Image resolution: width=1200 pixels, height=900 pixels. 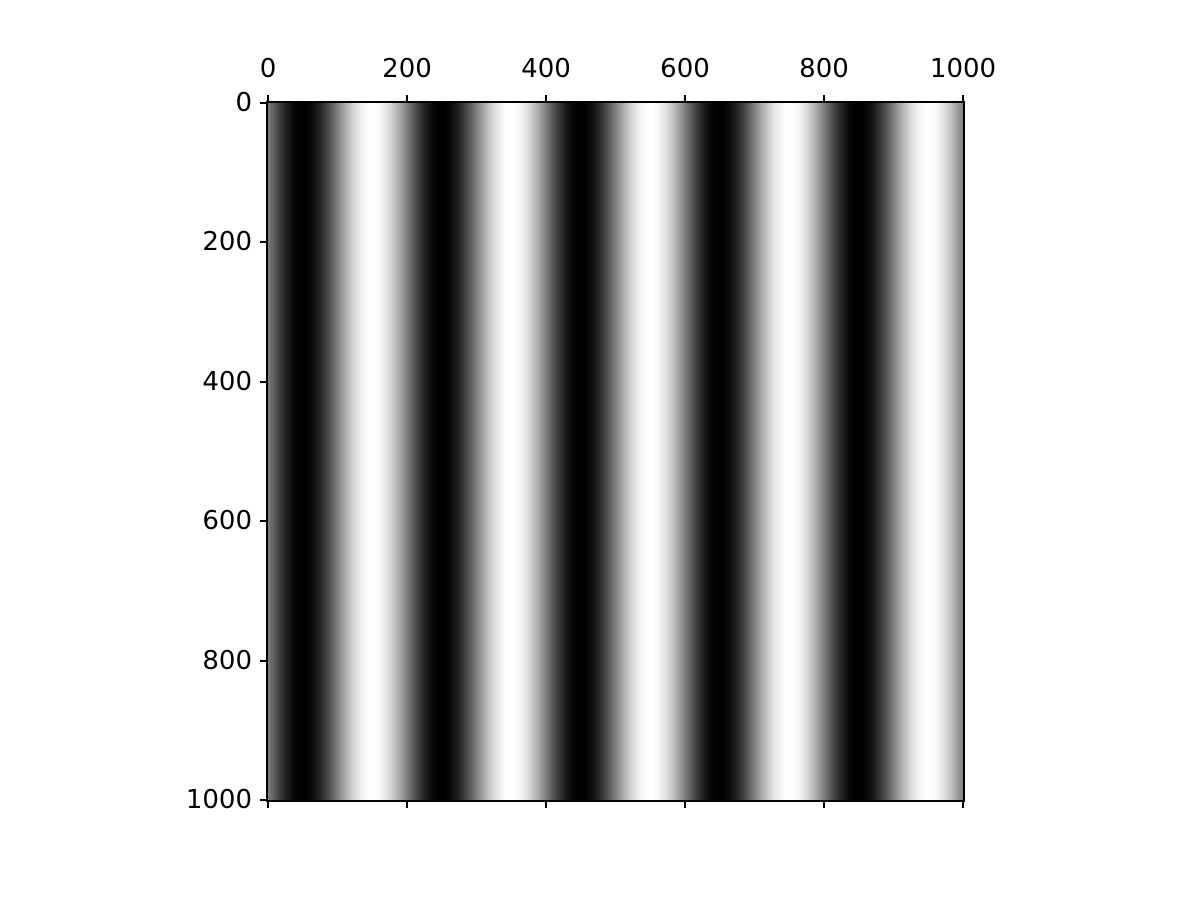 What do you see at coordinates (218, 800) in the screenshot?
I see `y-tick-label: 1000` at bounding box center [218, 800].